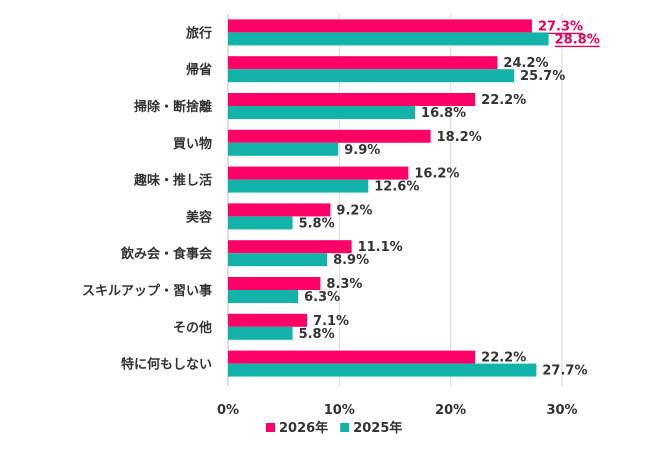 The height and width of the screenshot is (450, 650). Describe the element at coordinates (459, 137) in the screenshot. I see `data-label: 18.2%` at that location.